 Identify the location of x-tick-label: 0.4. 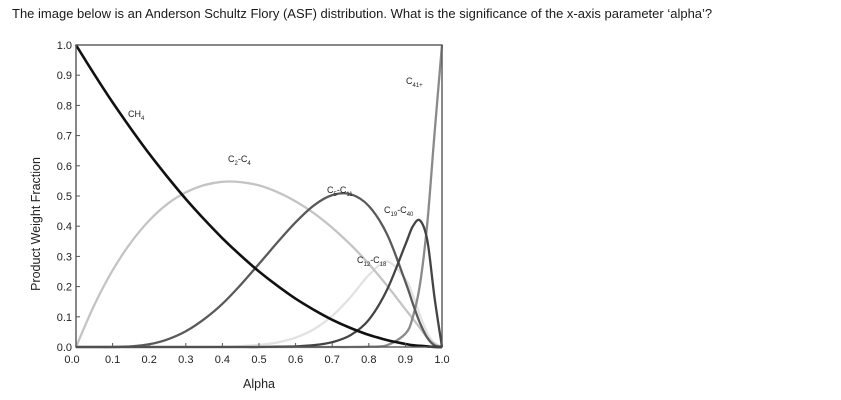
(222, 360).